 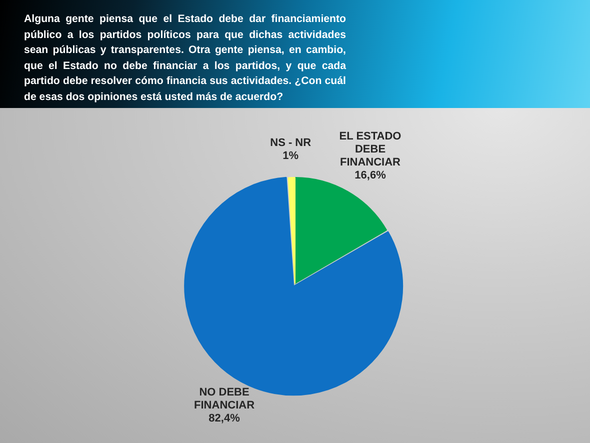 I want to click on data-label: 1%, so click(x=290, y=156).